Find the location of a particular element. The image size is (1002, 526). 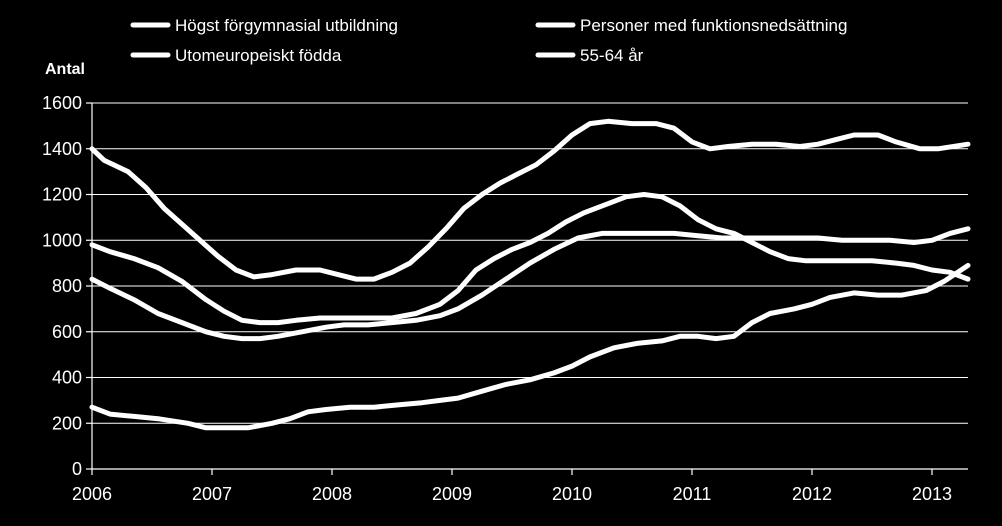

x-tick-label: 2013 is located at coordinates (932, 494).